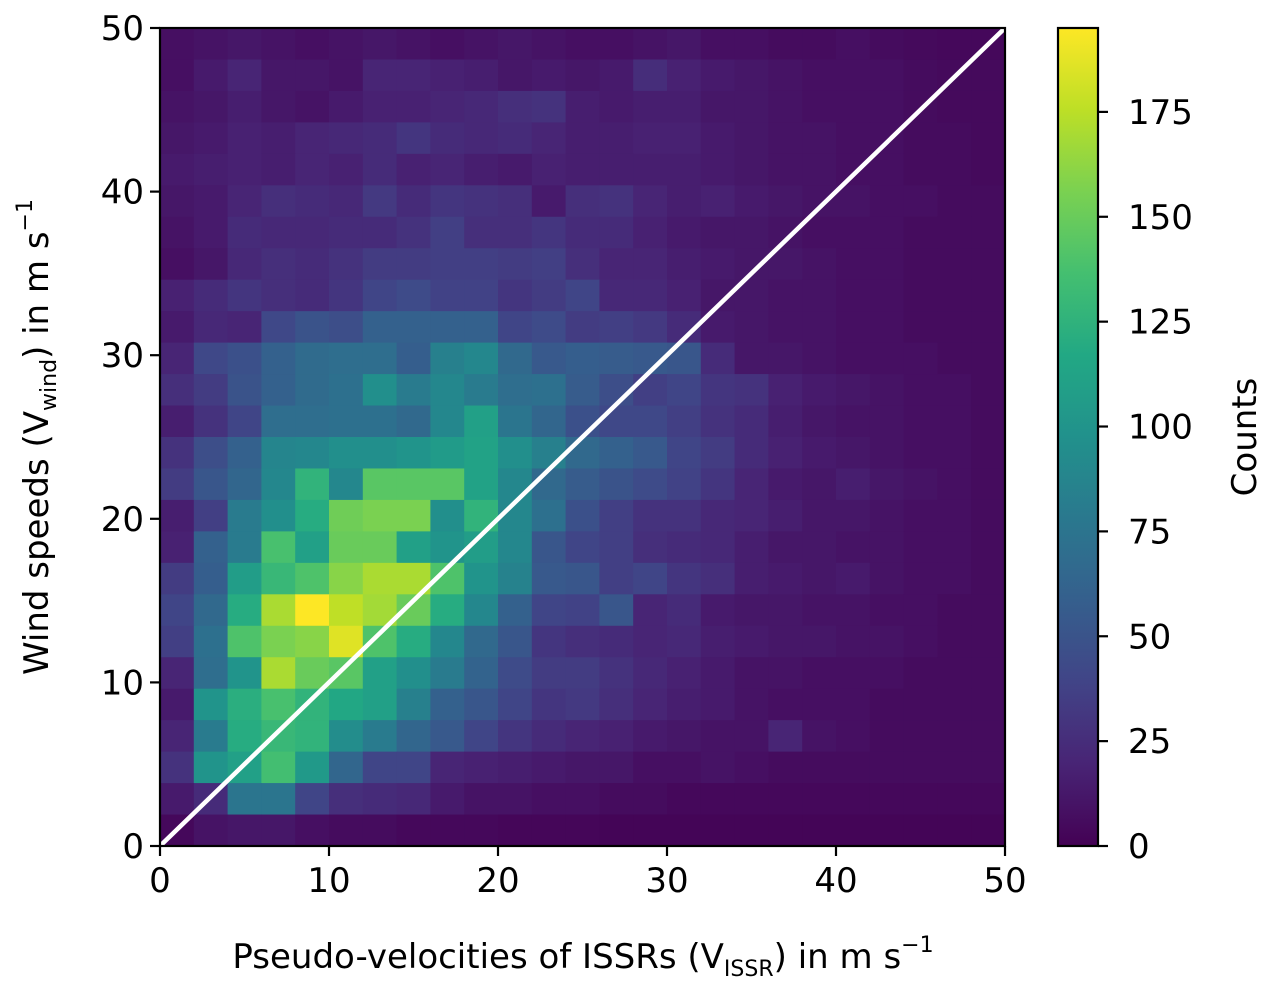 The width and height of the screenshot is (1269, 987). I want to click on x-tick-label: 40, so click(835, 881).